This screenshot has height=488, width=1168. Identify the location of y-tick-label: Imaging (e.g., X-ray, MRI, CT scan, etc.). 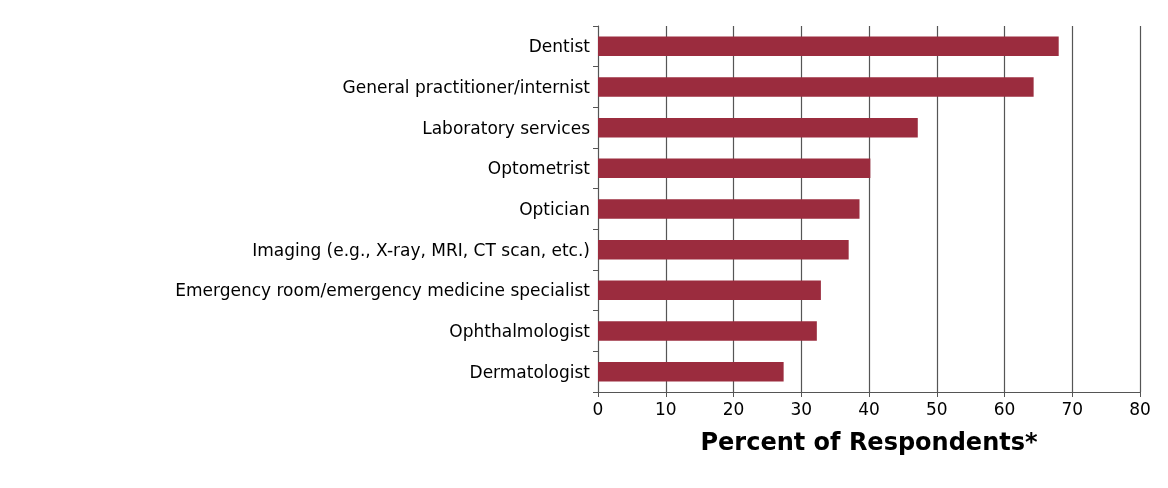
(421, 249).